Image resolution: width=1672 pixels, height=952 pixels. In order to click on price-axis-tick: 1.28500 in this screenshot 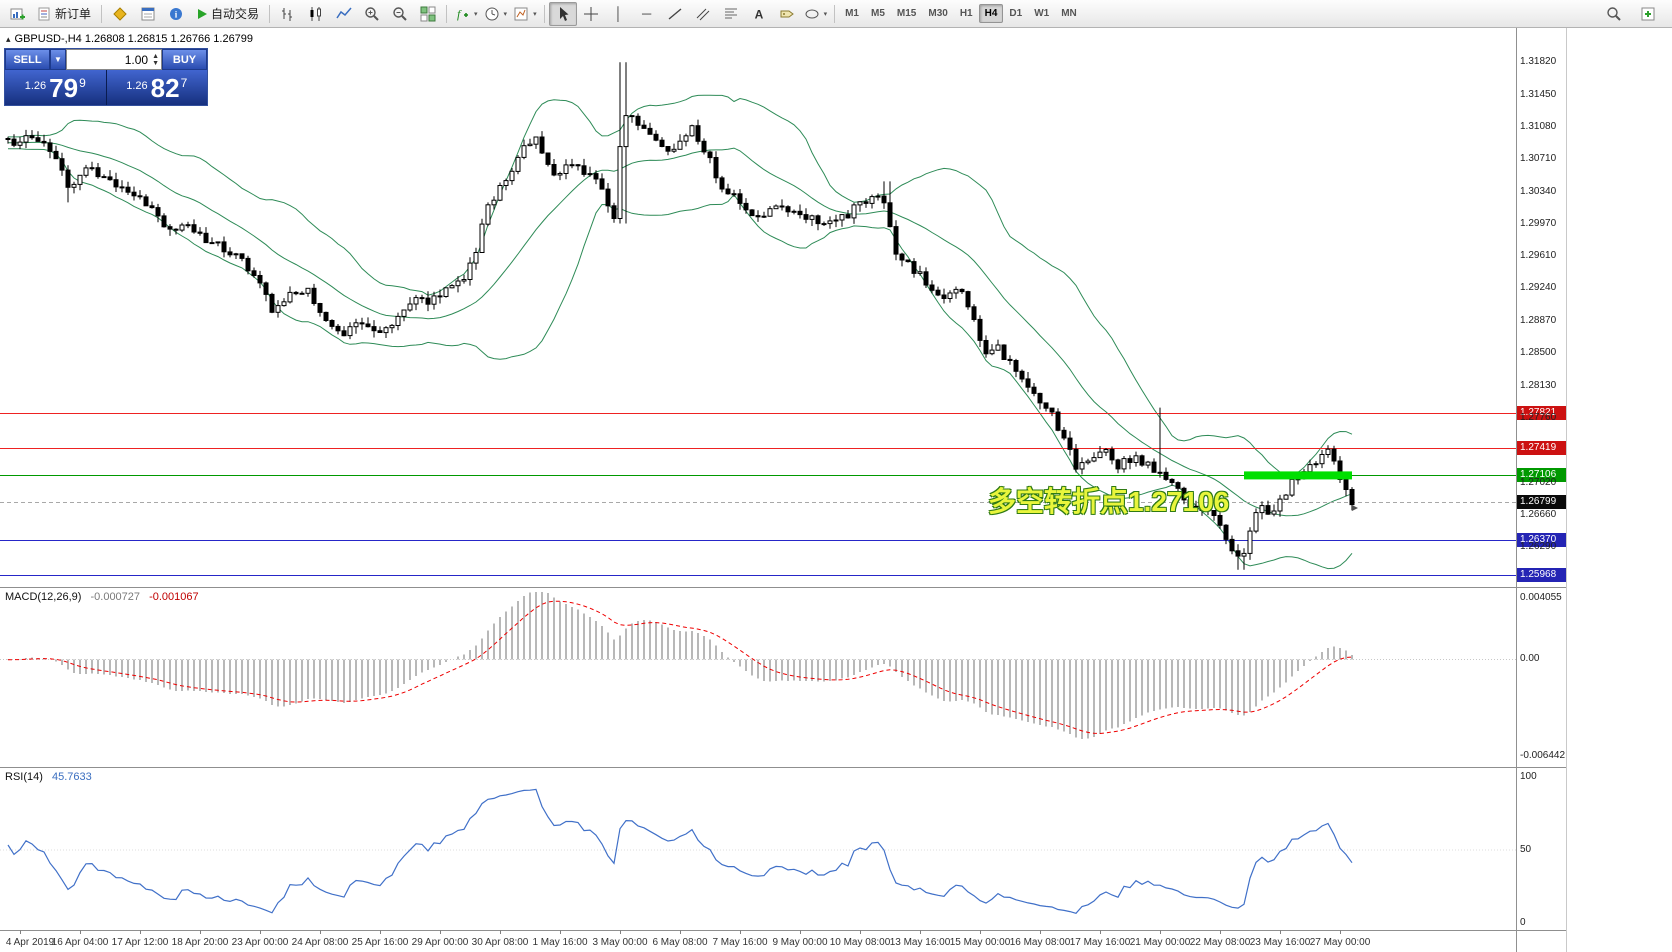, I will do `click(1538, 353)`.